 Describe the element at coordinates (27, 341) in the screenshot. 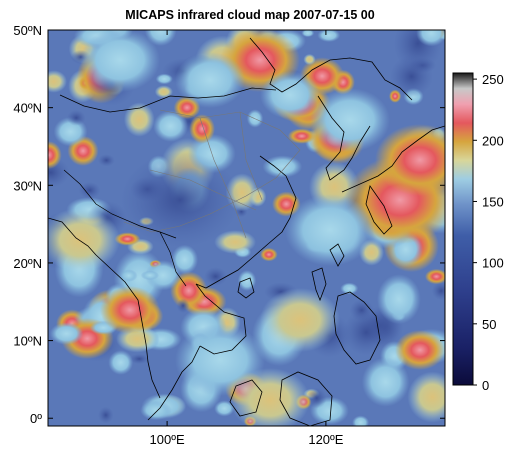

I see `lat-tick-label: 10ºN` at that location.